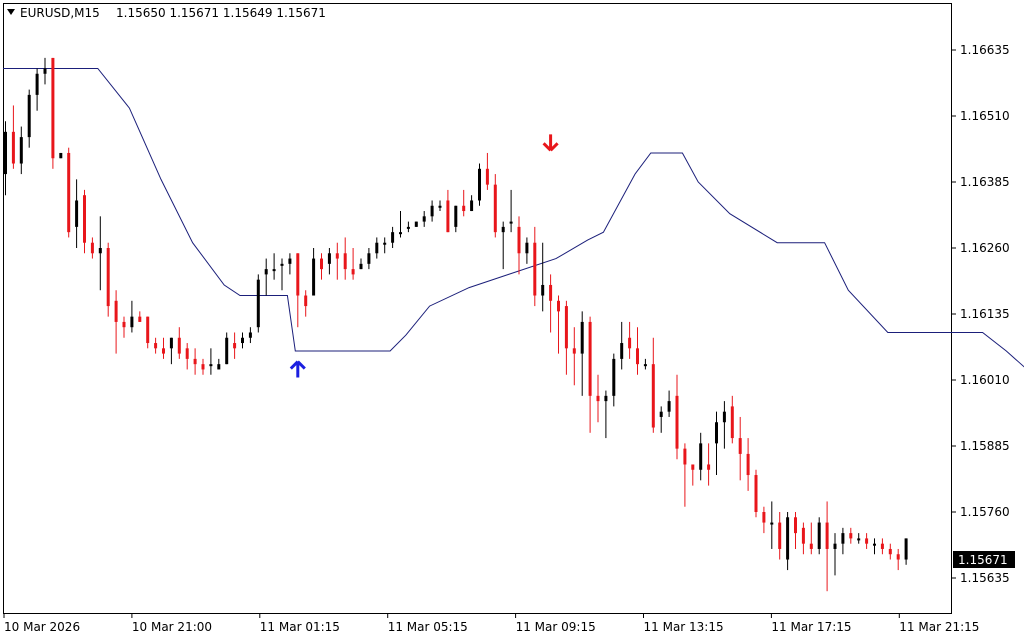  Describe the element at coordinates (684, 627) in the screenshot. I see `x-tick-label: 11 Mar 13:15` at that location.